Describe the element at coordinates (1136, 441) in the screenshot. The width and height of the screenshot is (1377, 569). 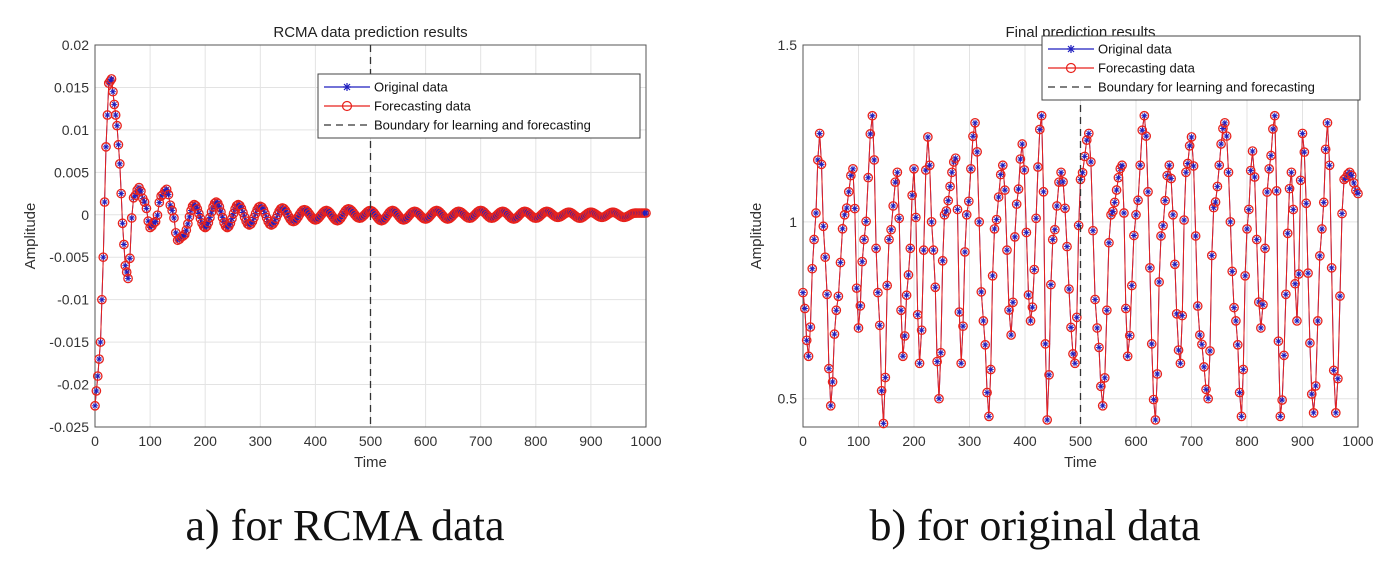
I see `x-tick-label: 600` at that location.